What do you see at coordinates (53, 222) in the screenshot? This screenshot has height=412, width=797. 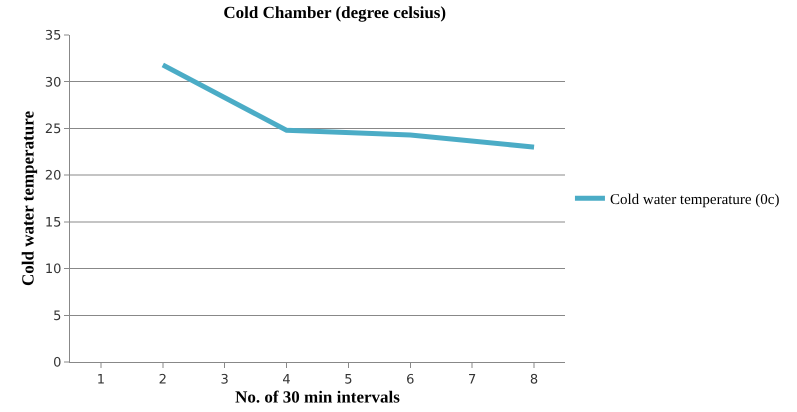 I see `y-tick-label: 15` at bounding box center [53, 222].